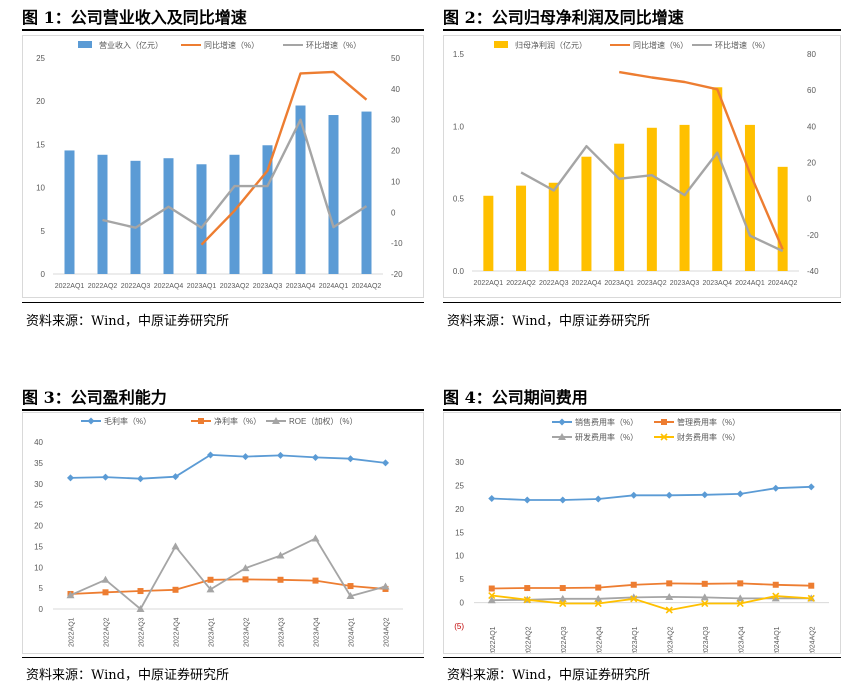 The width and height of the screenshot is (861, 688). I want to click on legend-label: 营业收入（亿元）, so click(131, 45).